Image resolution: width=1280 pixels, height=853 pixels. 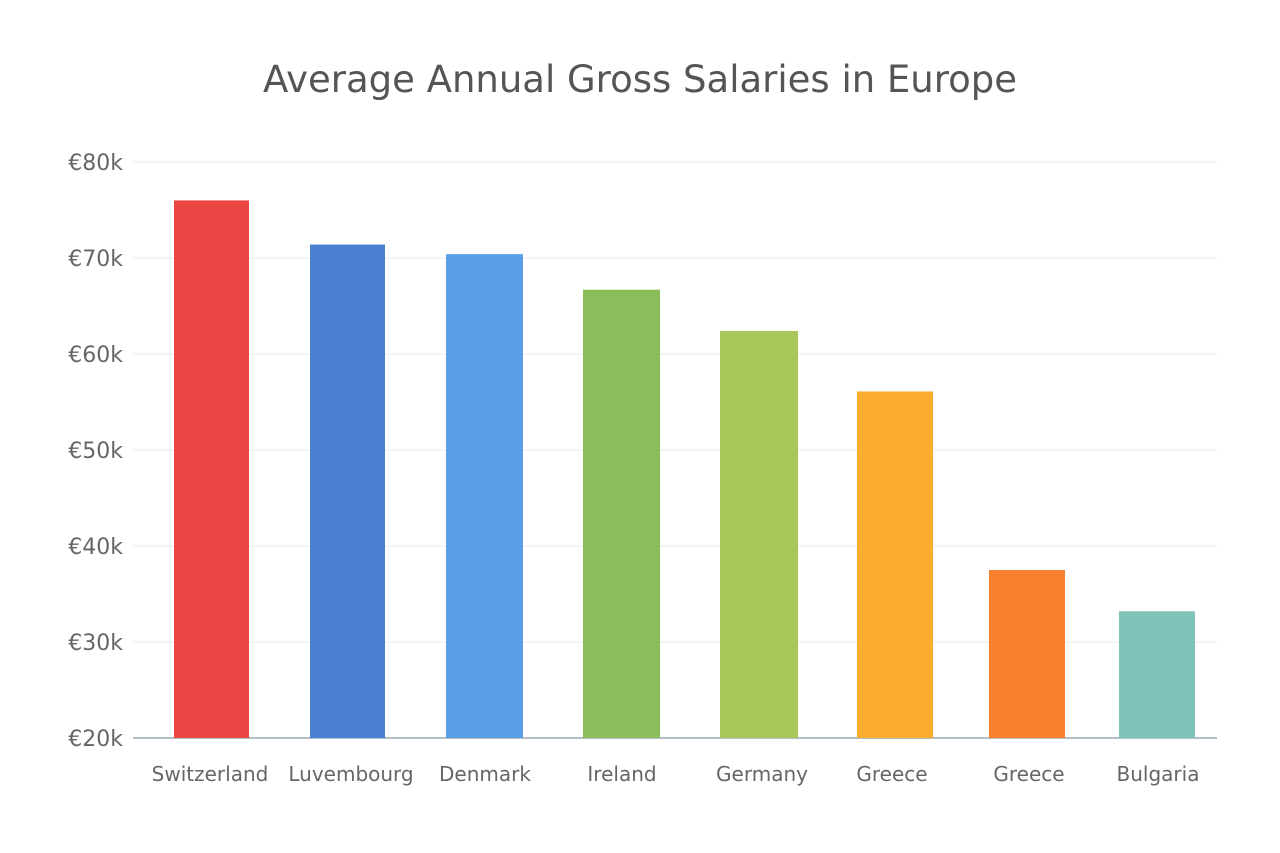 What do you see at coordinates (95, 547) in the screenshot?
I see `y-tick-label: €40k` at bounding box center [95, 547].